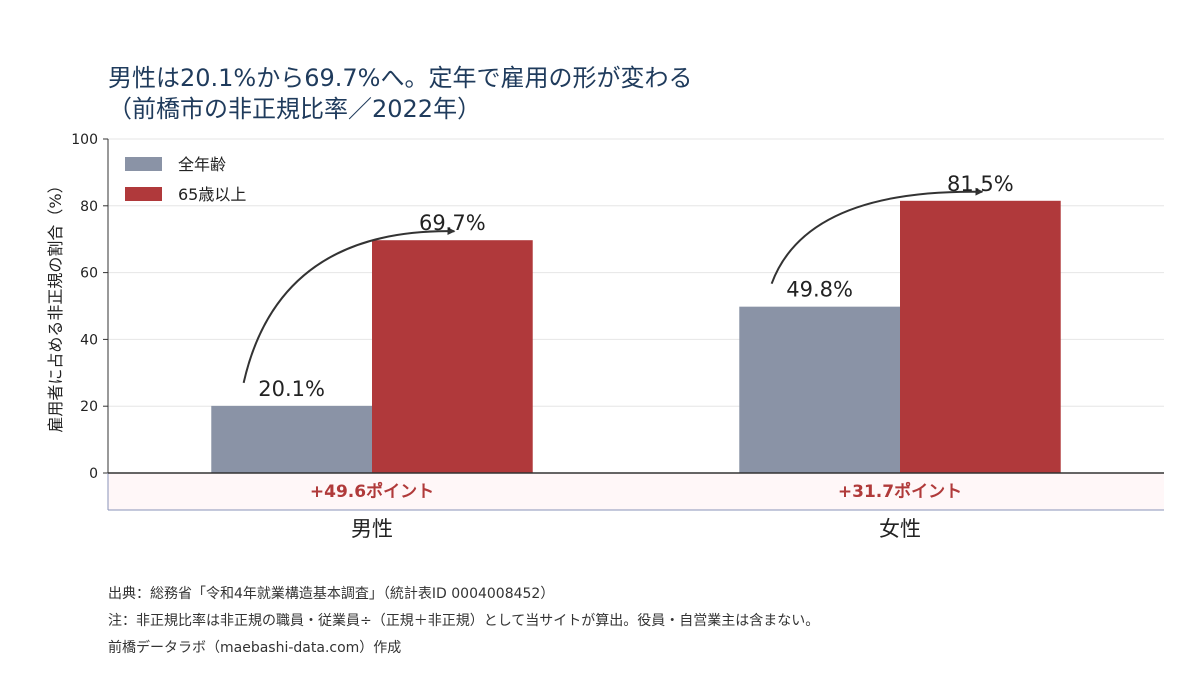  What do you see at coordinates (89, 207) in the screenshot?
I see `y-tick-label: 80` at bounding box center [89, 207].